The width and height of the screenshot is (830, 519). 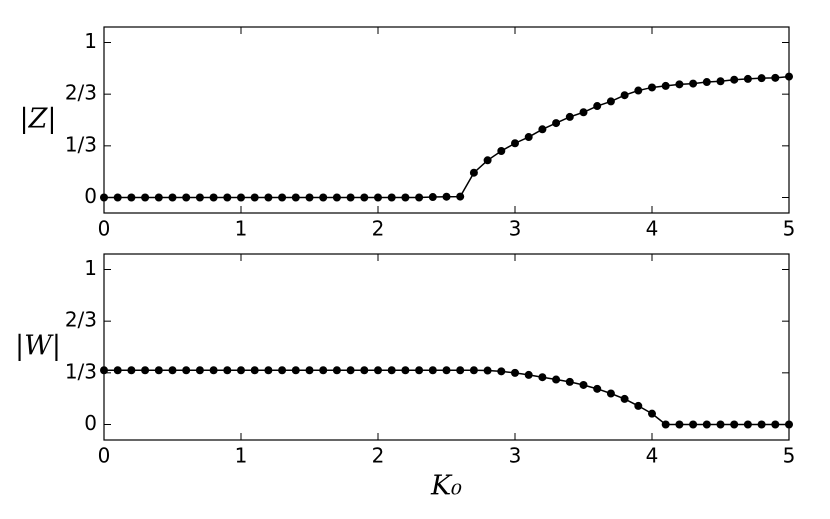 What do you see at coordinates (38, 119) in the screenshot?
I see `y-axis-label: |Z|` at bounding box center [38, 119].